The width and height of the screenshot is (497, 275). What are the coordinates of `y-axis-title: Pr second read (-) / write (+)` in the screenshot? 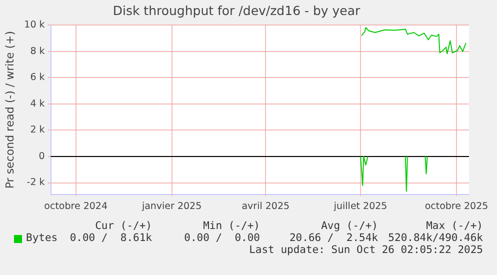 It's located at (9, 109).